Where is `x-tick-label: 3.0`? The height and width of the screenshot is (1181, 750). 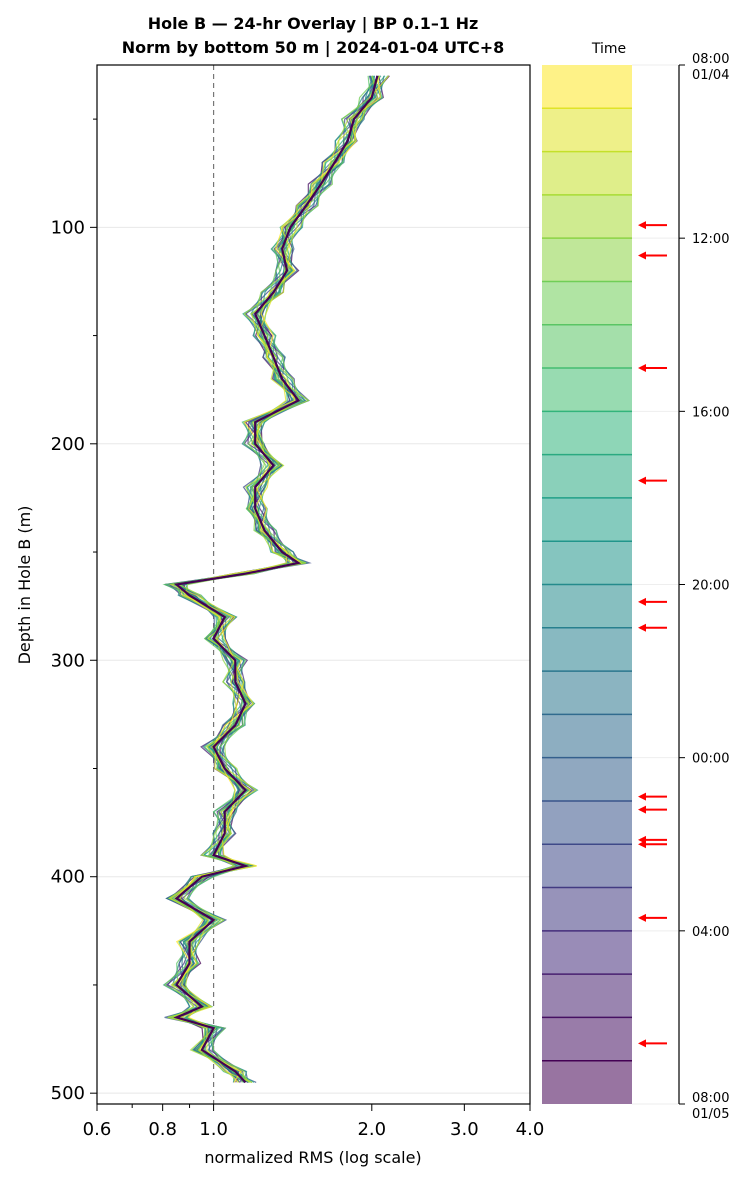
x-tick-label: 3.0 is located at coordinates (464, 1129).